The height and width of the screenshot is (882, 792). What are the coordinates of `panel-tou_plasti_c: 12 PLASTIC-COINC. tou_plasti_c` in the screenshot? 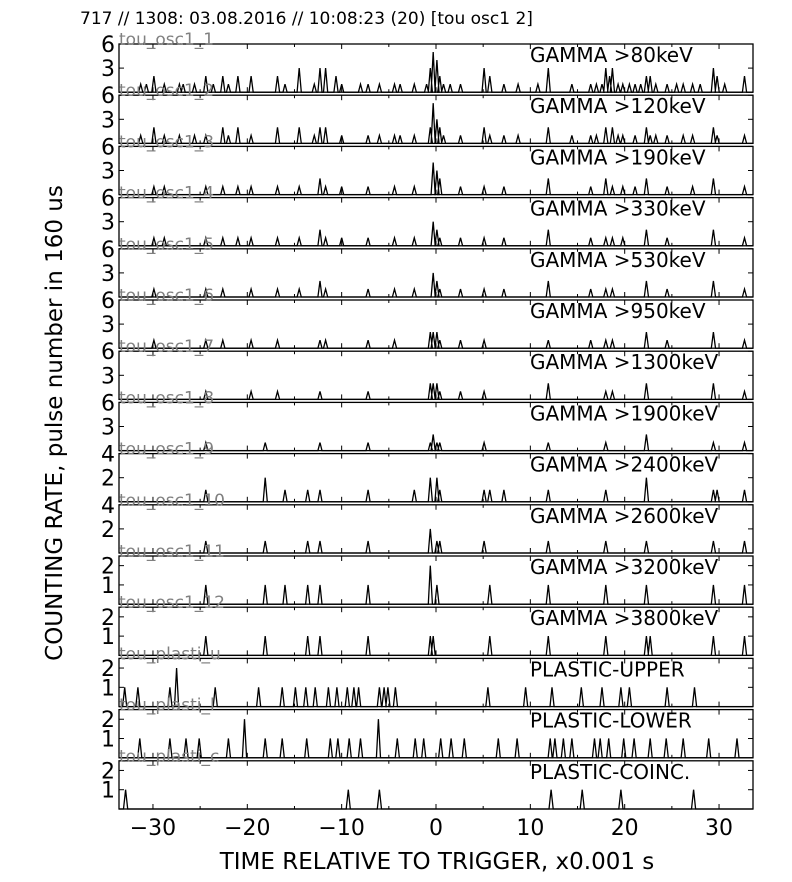 It's located at (427, 778).